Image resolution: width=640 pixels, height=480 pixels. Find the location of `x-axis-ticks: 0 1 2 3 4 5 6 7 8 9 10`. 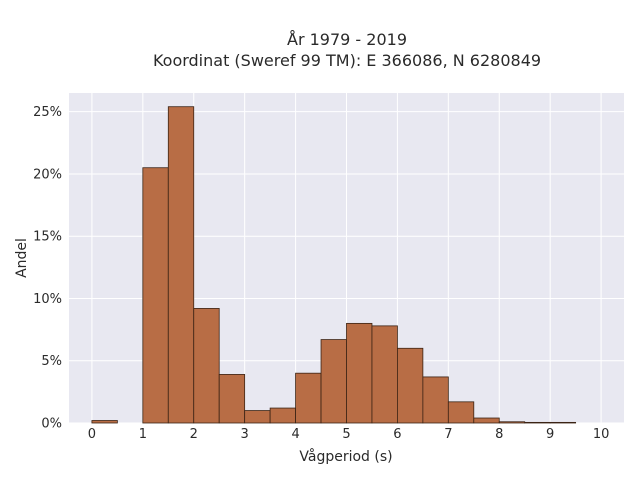

x-axis-ticks: 0 1 2 3 4 5 6 7 8 9 10 is located at coordinates (349, 434).